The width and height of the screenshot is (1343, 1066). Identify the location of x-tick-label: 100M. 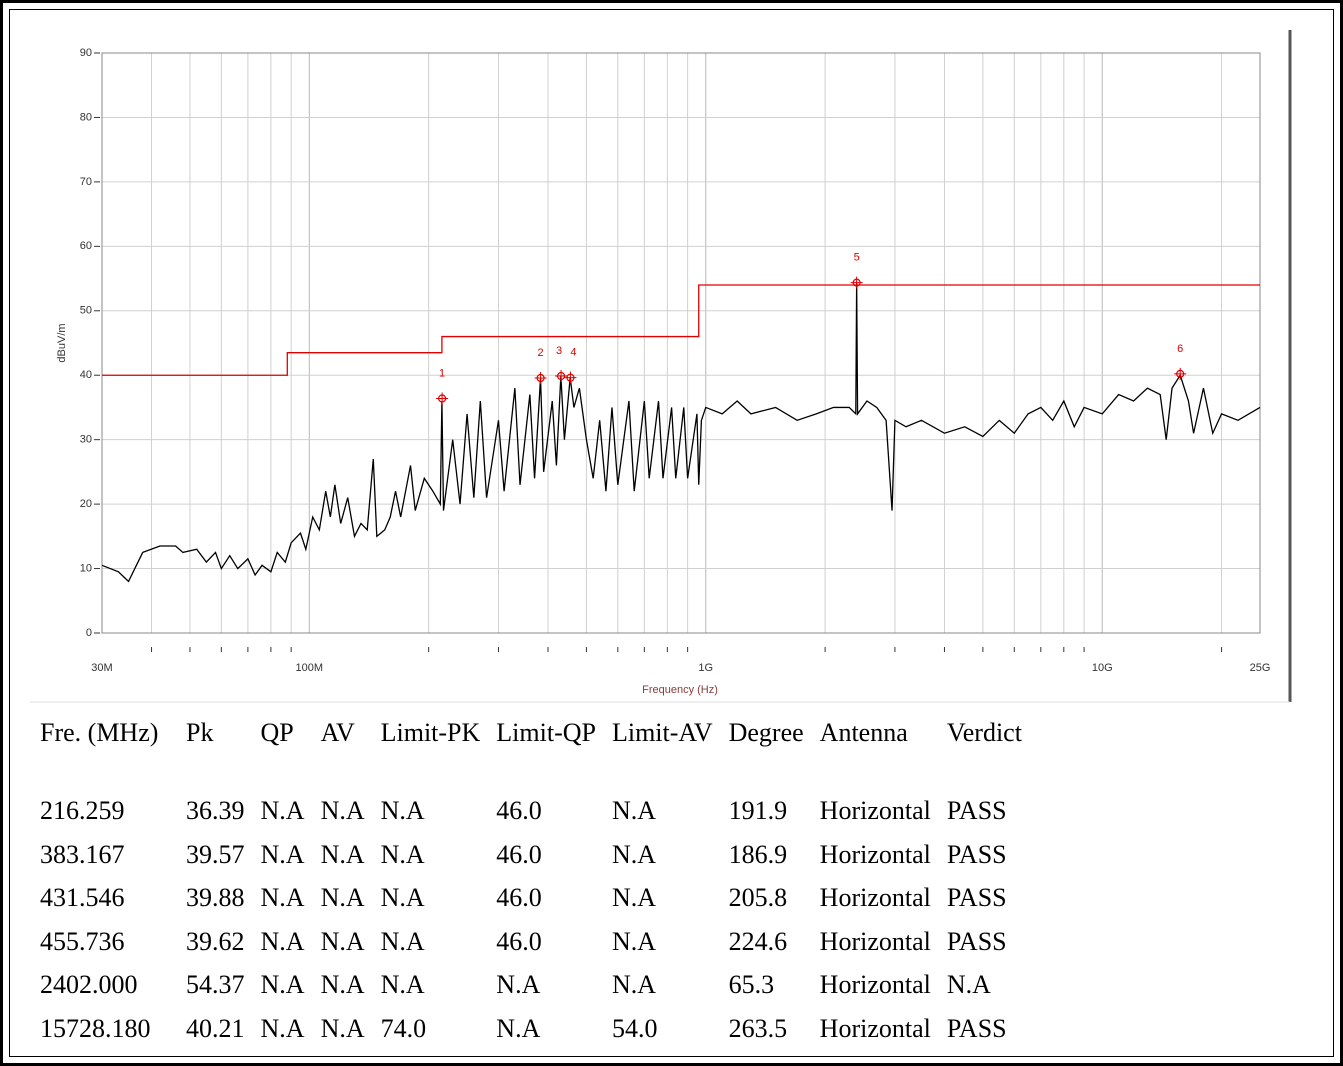
(310, 668).